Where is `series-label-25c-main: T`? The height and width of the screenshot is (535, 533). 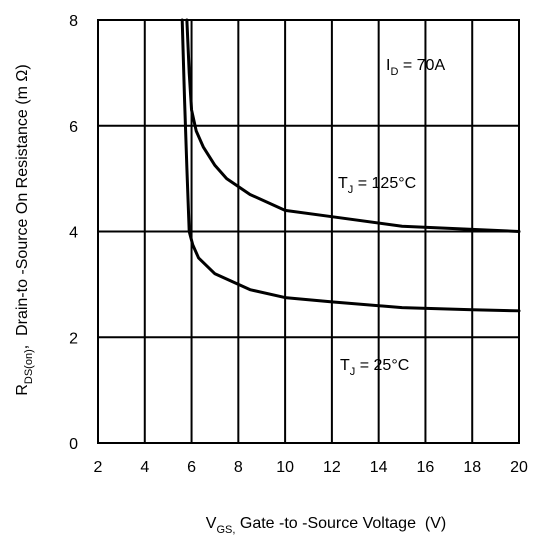
series-label-25c-main: T is located at coordinates (345, 365).